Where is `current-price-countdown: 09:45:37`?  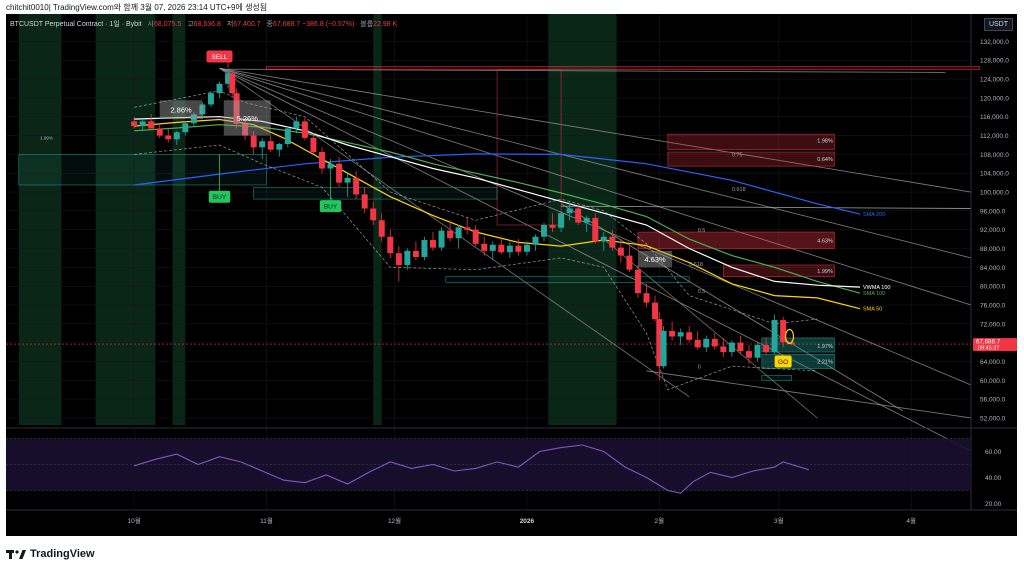
current-price-countdown: 09:45:37 is located at coordinates (988, 349).